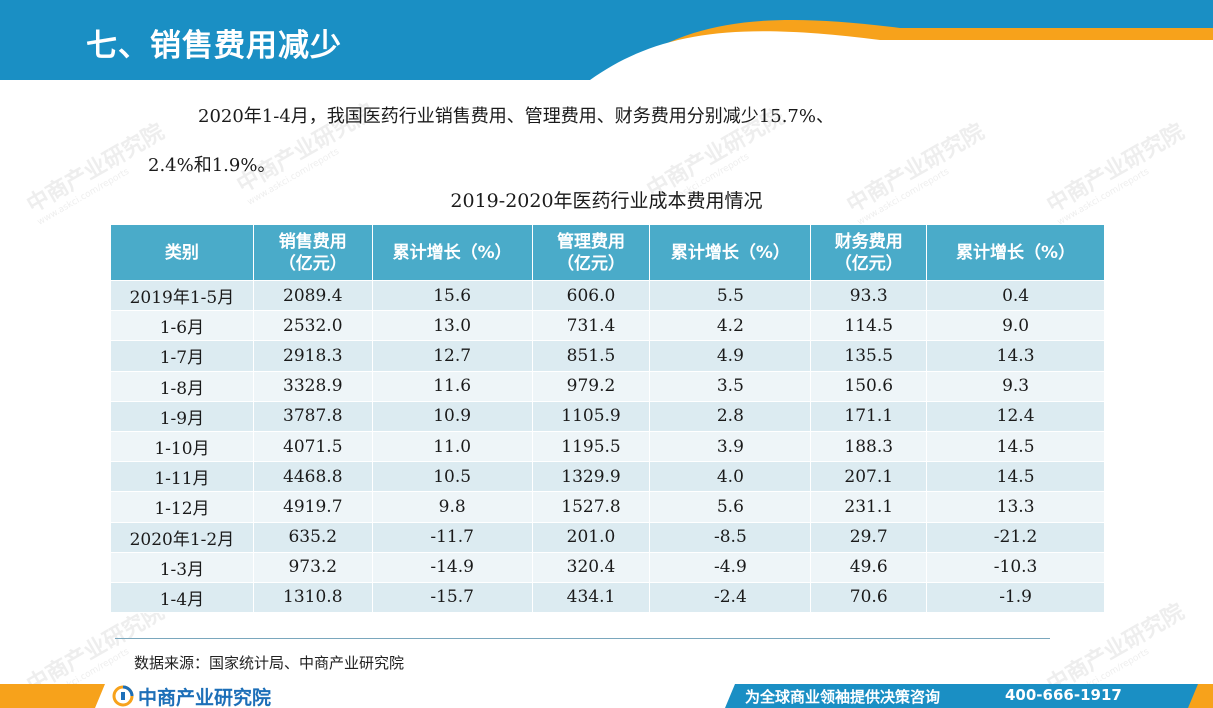 The height and width of the screenshot is (708, 1213). Describe the element at coordinates (182, 507) in the screenshot. I see `table-cell: 1-12月` at that location.